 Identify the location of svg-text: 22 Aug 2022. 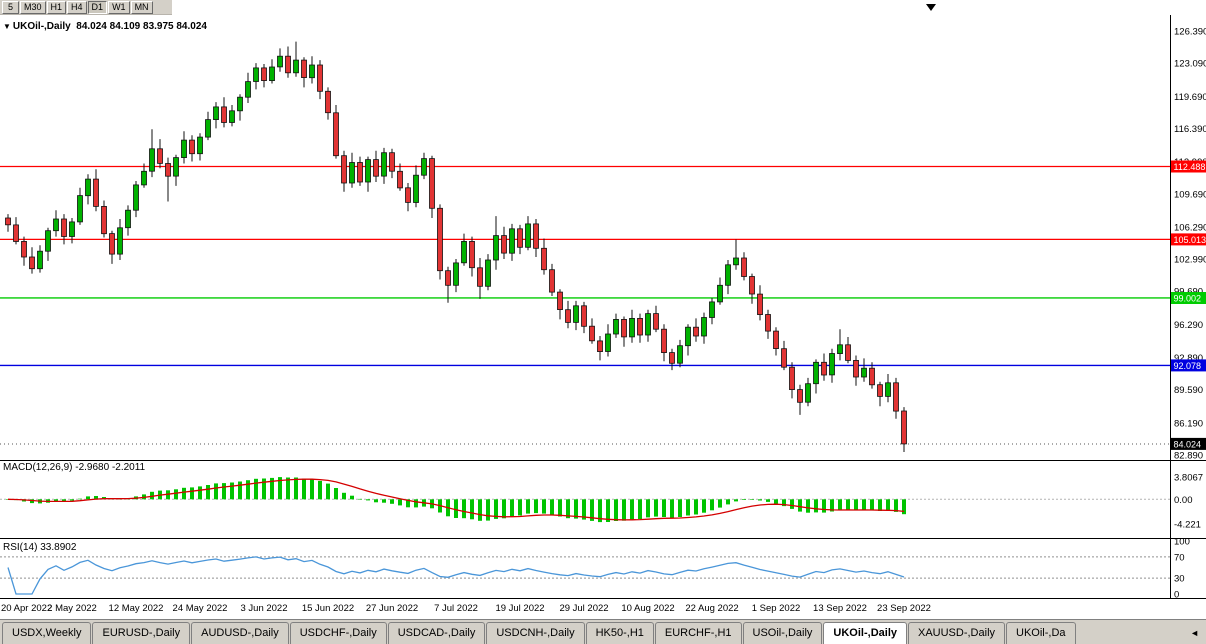
(711, 608).